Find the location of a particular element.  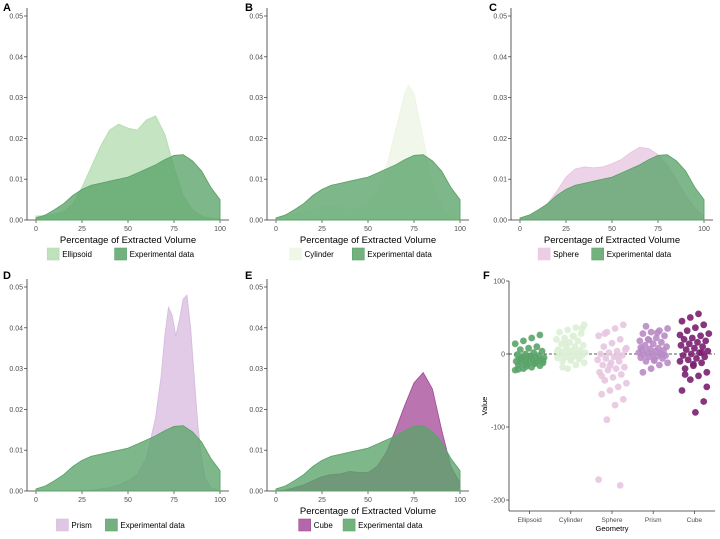

x-tick-label: Ellipsoid is located at coordinates (529, 520).